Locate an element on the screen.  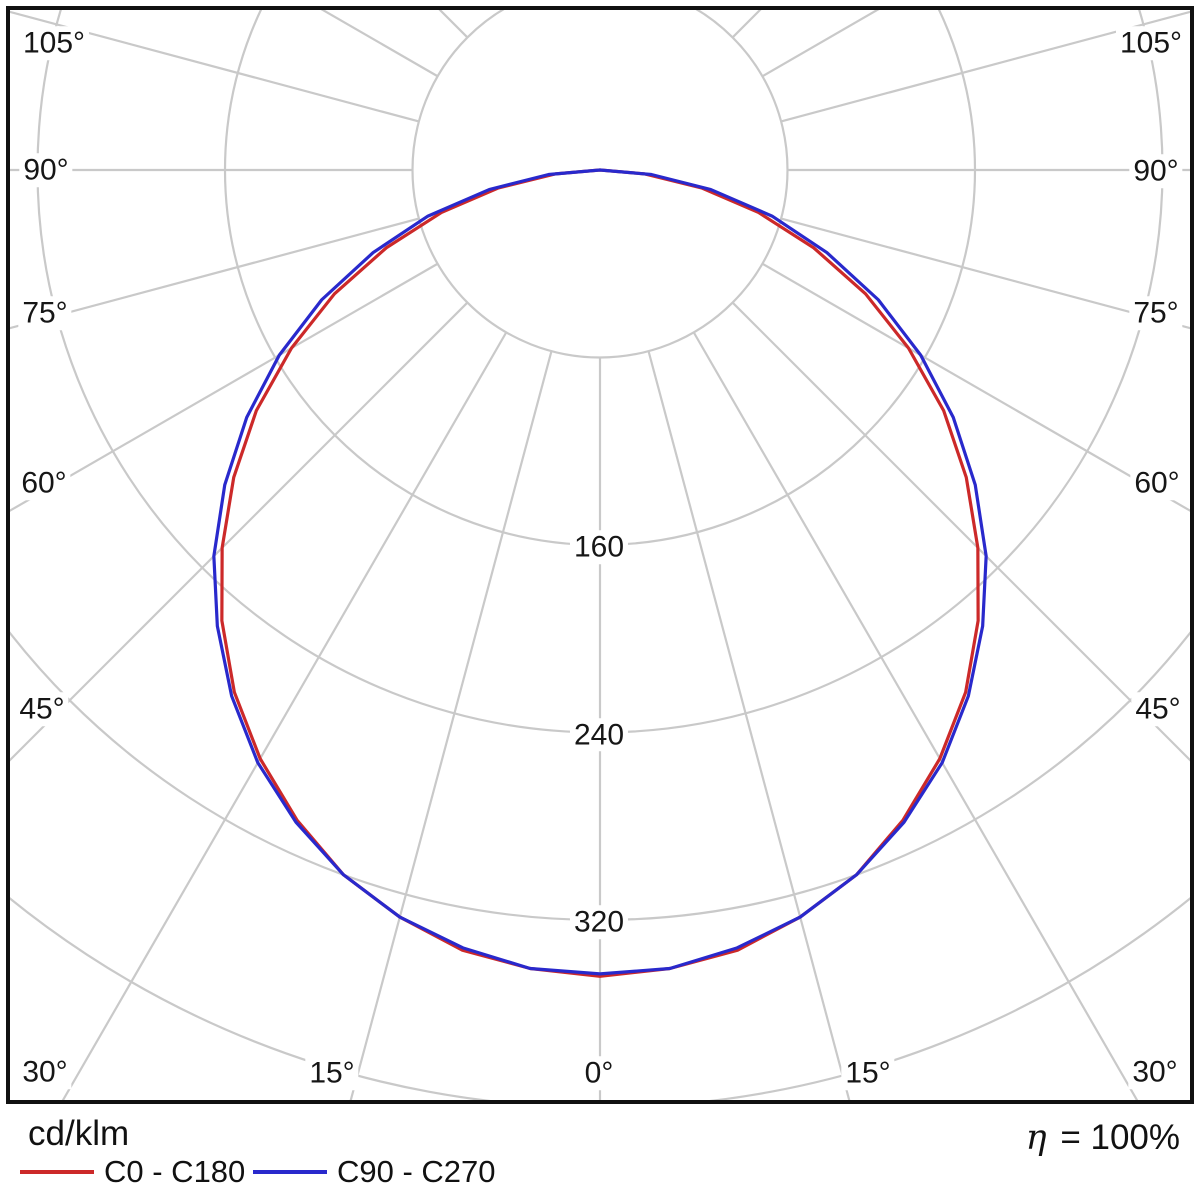
legend-line-blue is located at coordinates (290, 1172).